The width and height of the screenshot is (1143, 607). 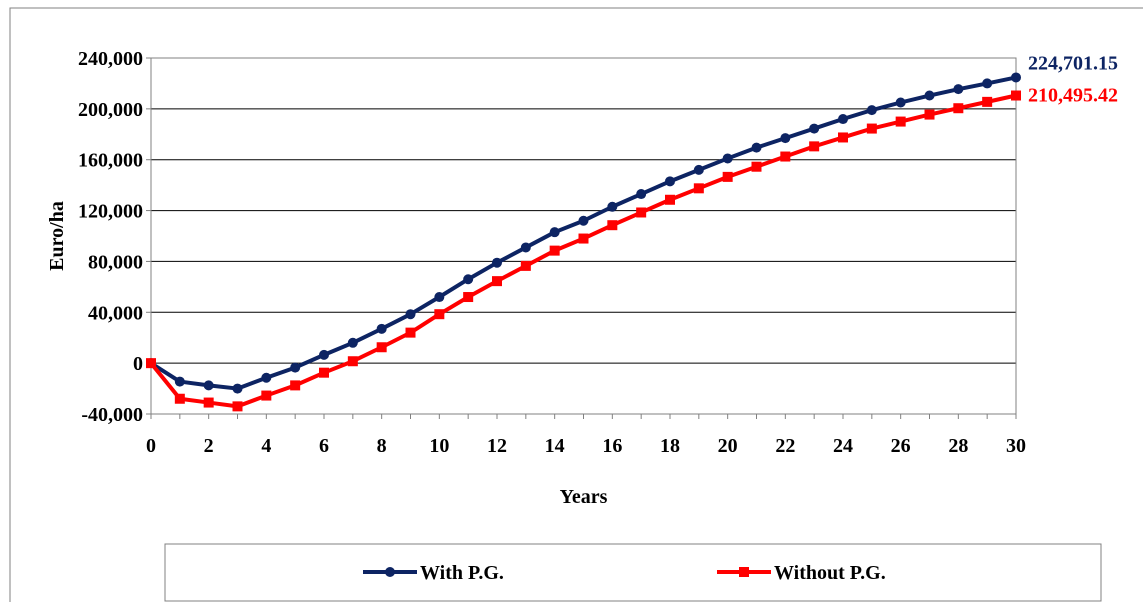 I want to click on x-tick-label: 6, so click(x=324, y=446).